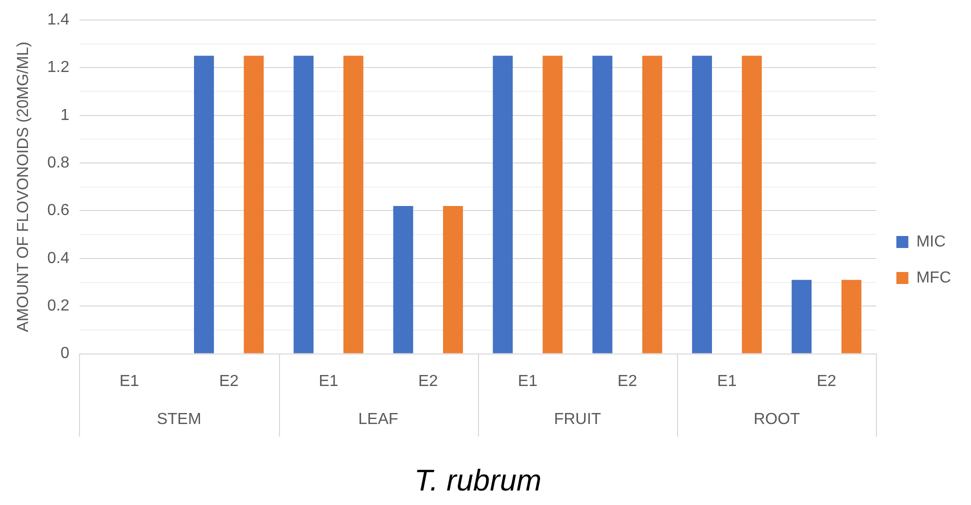  Describe the element at coordinates (58, 19) in the screenshot. I see `y-tick-label: 1.4` at that location.